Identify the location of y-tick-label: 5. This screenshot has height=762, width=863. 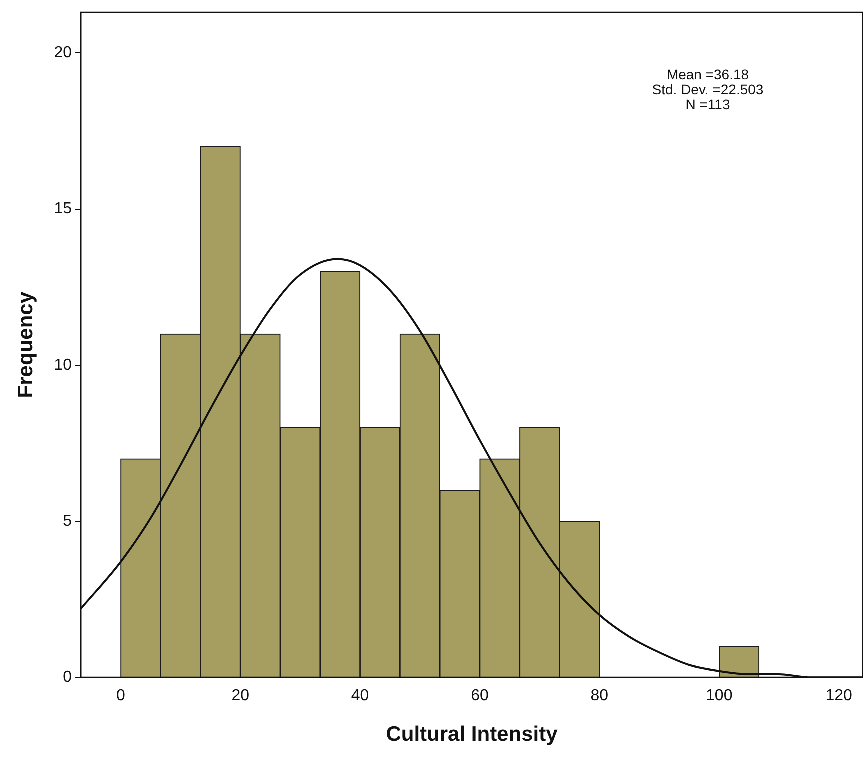
(67, 521).